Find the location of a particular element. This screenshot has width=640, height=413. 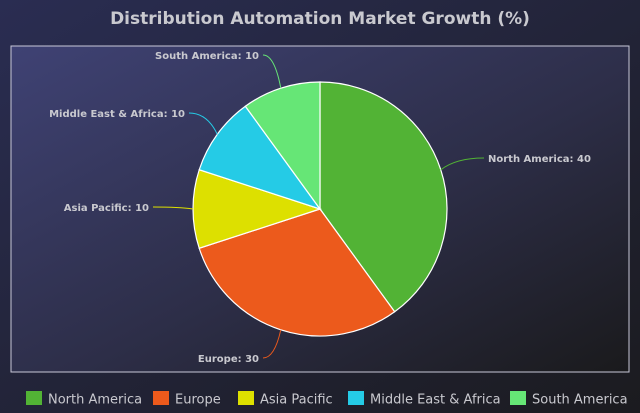

legend-label-north-america: North America is located at coordinates (95, 400).